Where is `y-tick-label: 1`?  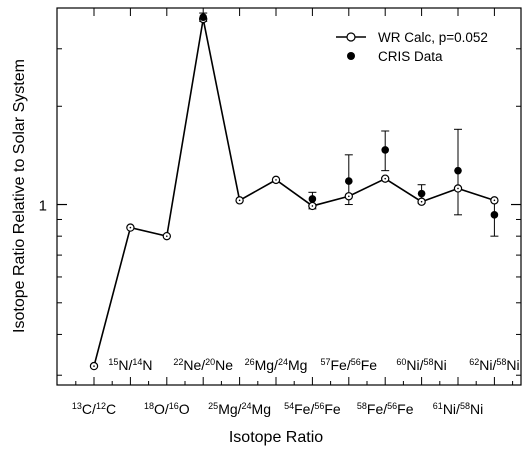
y-tick-label: 1 is located at coordinates (43, 206).